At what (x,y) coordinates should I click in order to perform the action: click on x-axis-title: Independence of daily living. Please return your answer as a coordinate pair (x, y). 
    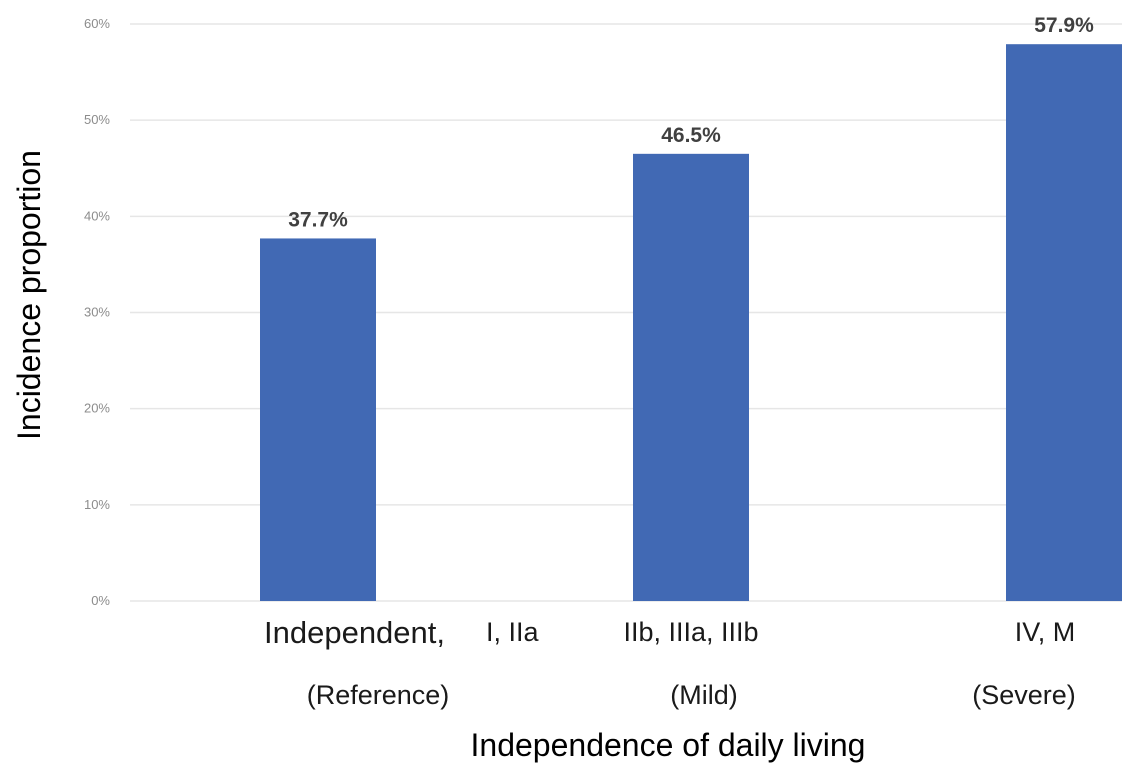
    Looking at the image, I should click on (668, 745).